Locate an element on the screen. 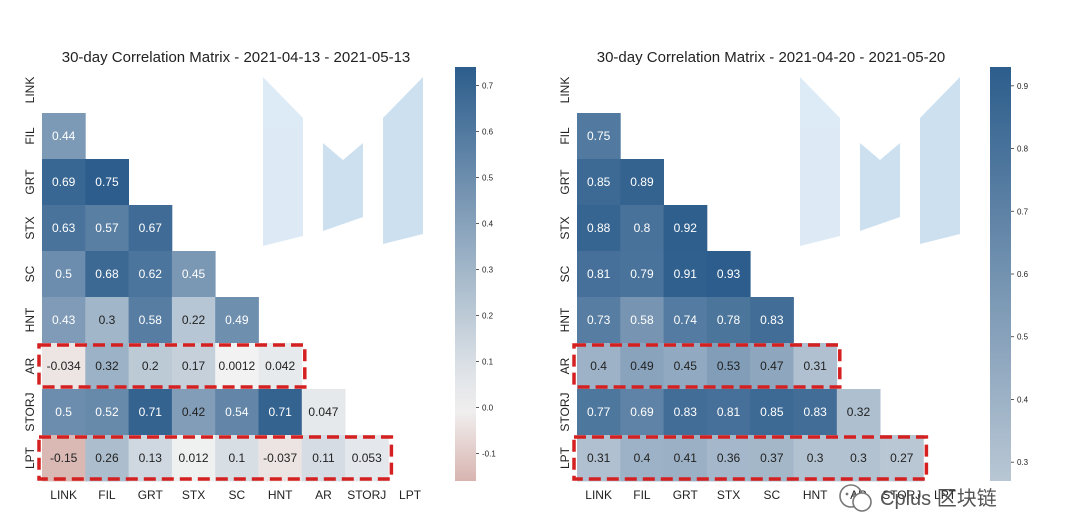 The height and width of the screenshot is (519, 1080). cell-value-label: 0.32 is located at coordinates (107, 366).